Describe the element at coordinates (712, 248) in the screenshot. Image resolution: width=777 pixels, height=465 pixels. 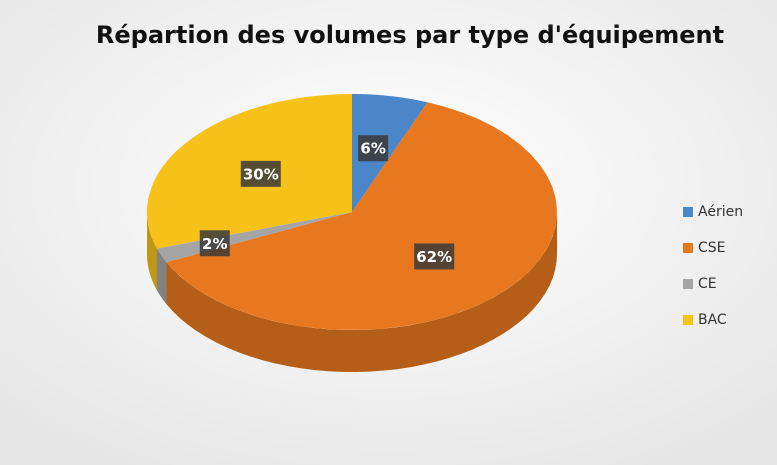
I see `legend-label: CSE` at that location.